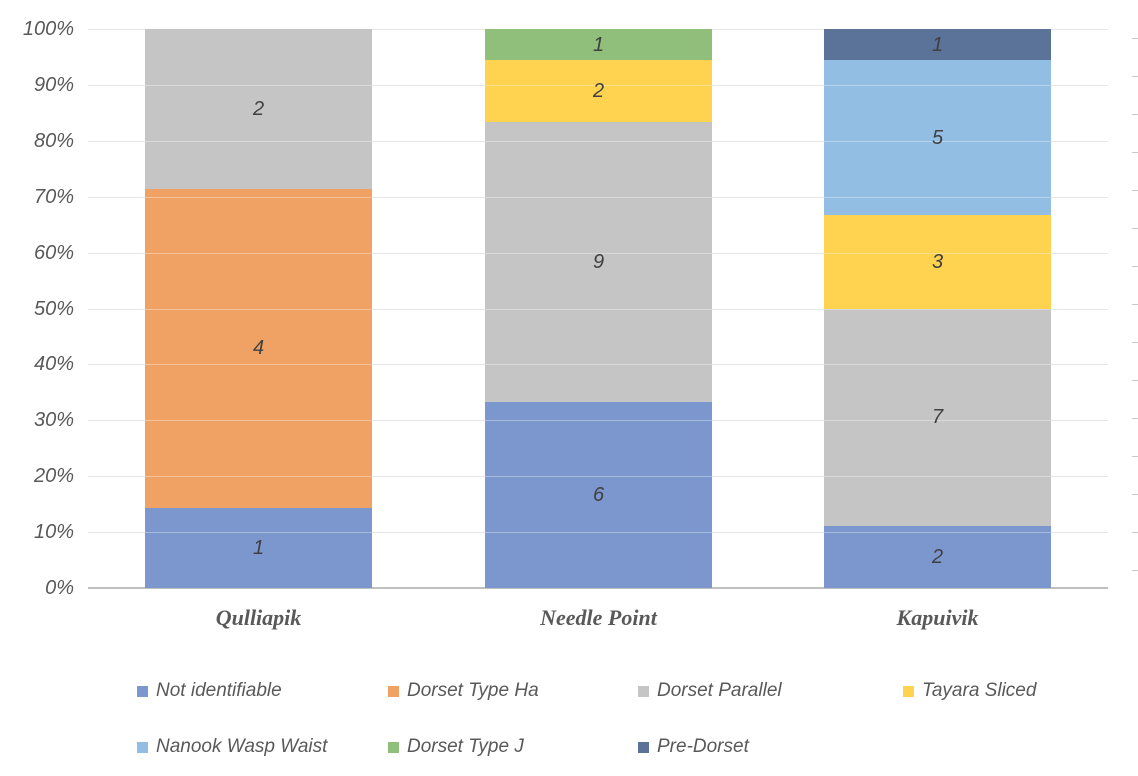 This screenshot has height=776, width=1138. What do you see at coordinates (473, 690) in the screenshot?
I see `legend-label: Dorset Type Ha` at bounding box center [473, 690].